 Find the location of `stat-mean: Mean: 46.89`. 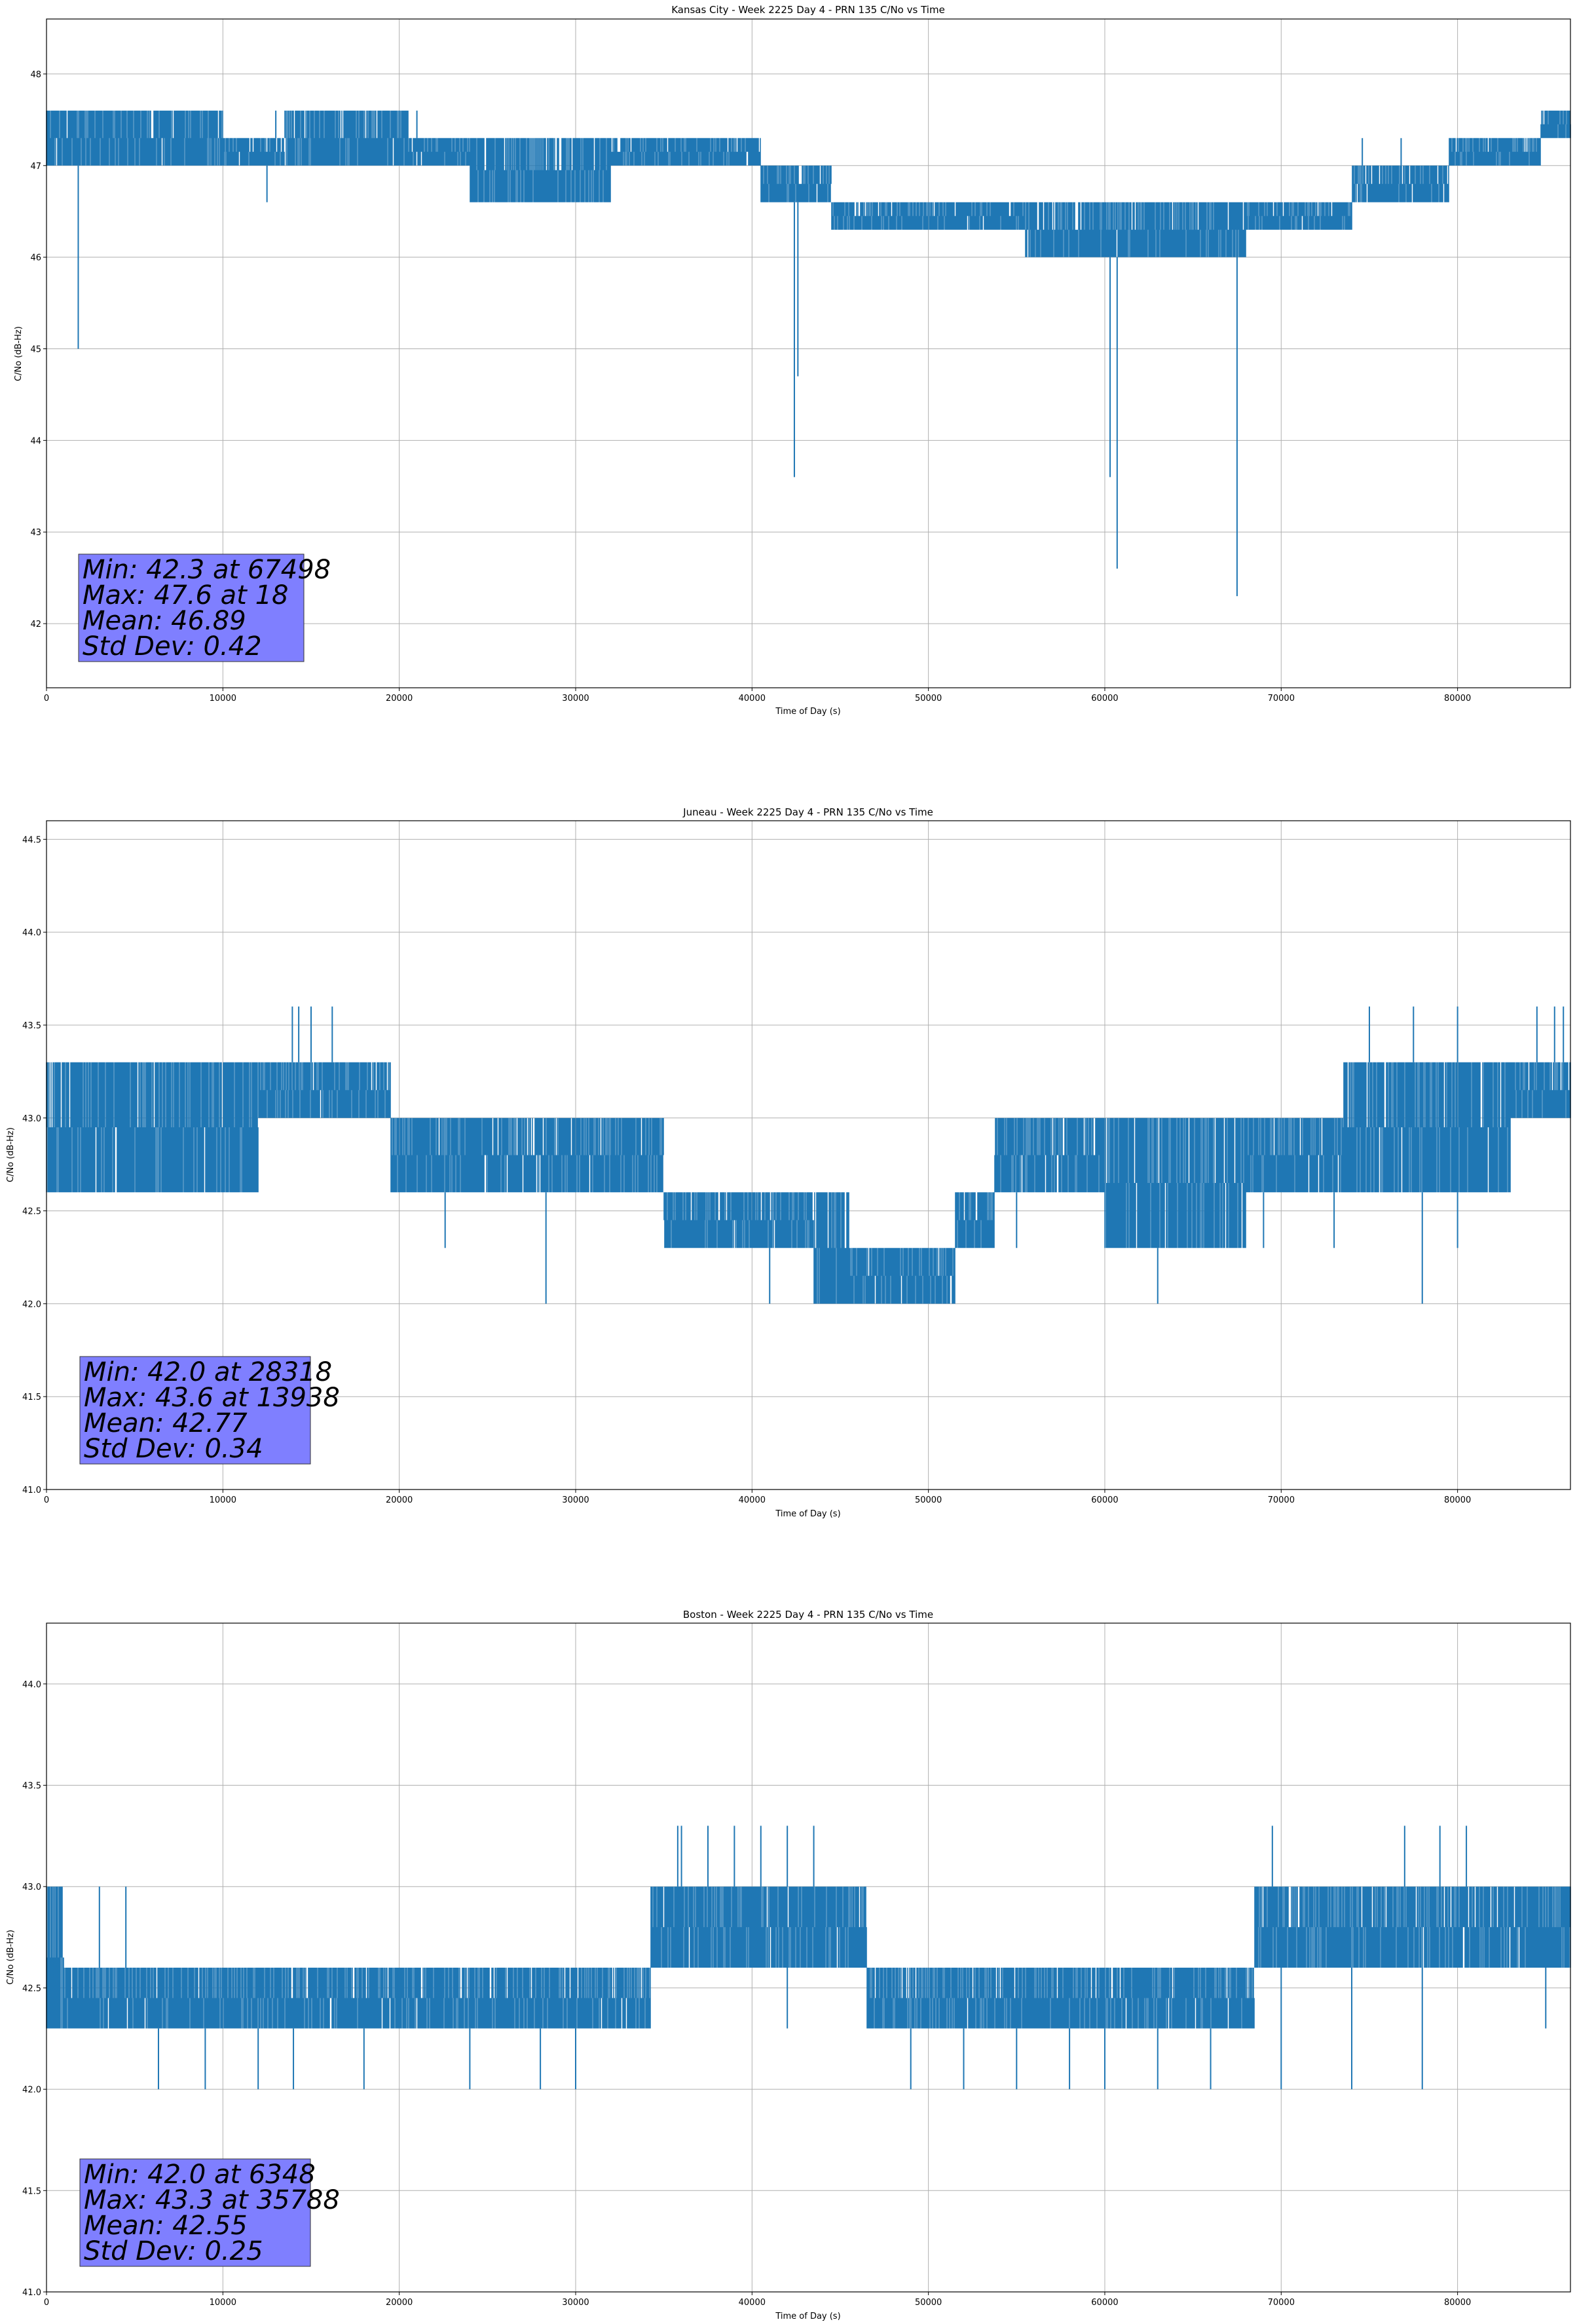

stat-mean: Mean: 46.89 is located at coordinates (164, 621).